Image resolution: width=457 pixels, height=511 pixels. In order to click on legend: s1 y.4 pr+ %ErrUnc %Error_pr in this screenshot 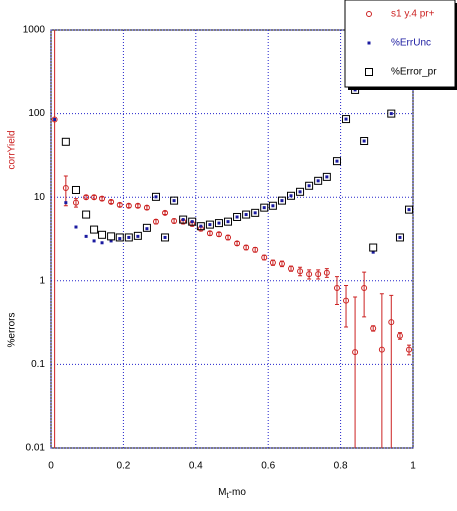, I will do `click(400, 45)`.